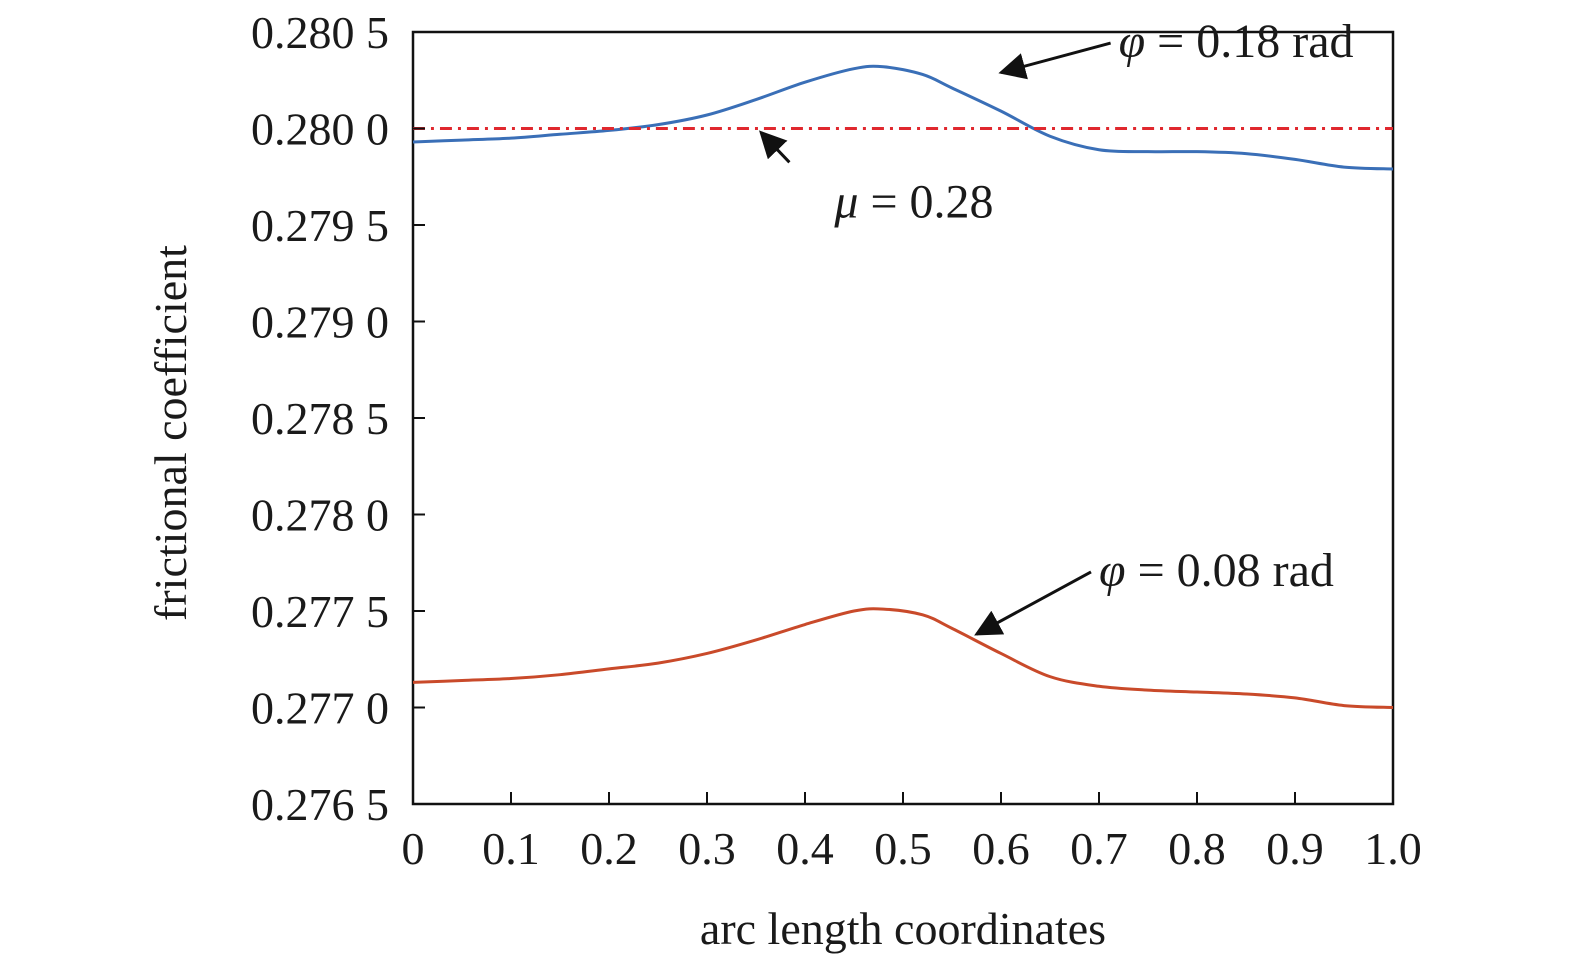 The height and width of the screenshot is (965, 1575). I want to click on x-tick-label: 0.4, so click(805, 848).